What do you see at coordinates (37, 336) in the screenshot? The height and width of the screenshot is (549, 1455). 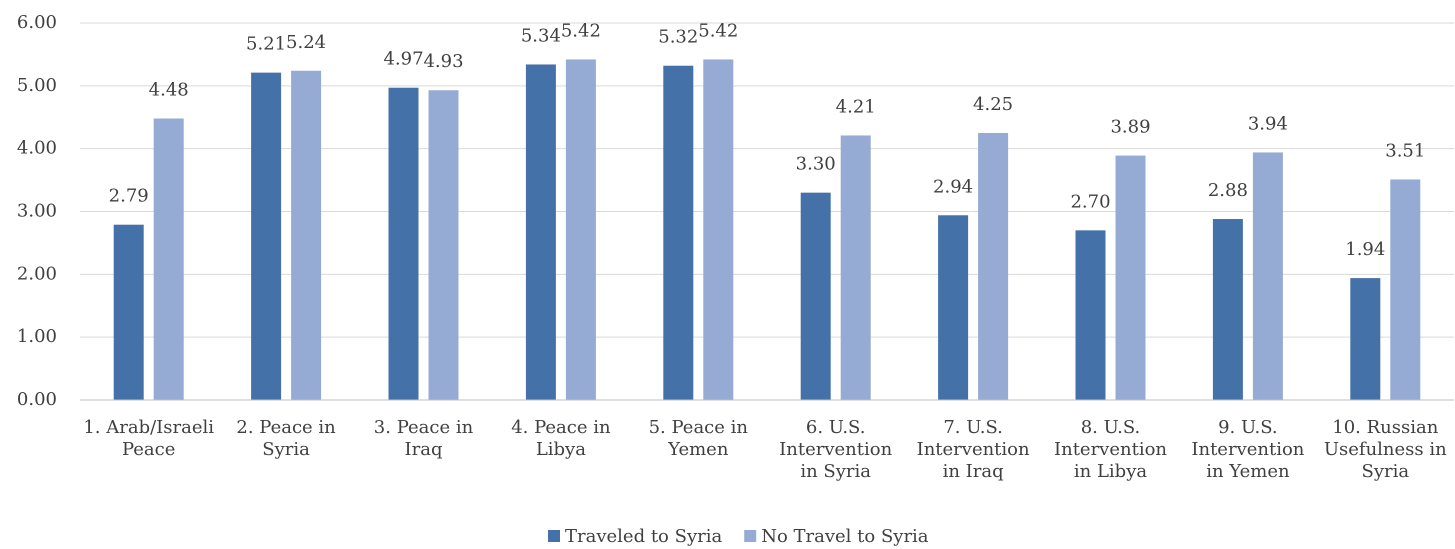 I see `y-tick-label: 1.00` at bounding box center [37, 336].